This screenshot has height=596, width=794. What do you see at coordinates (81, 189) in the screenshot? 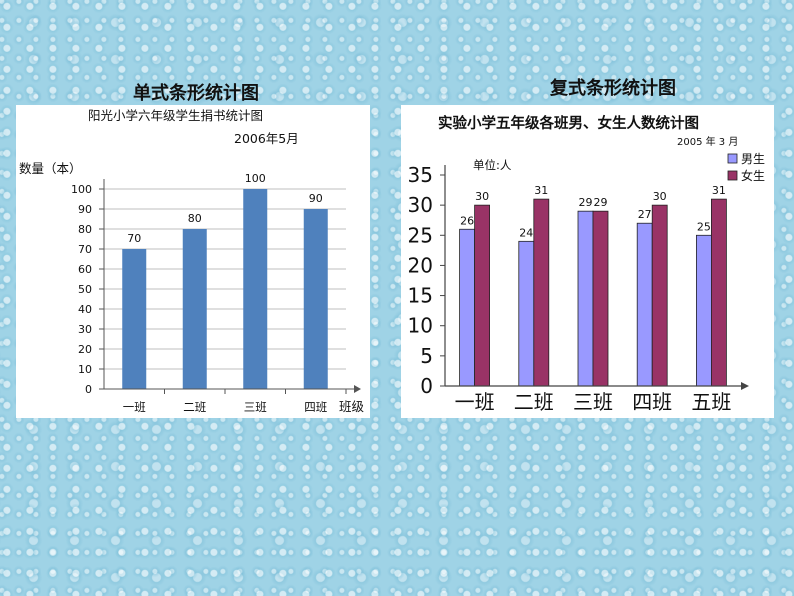
I see `chart1-ytick-label: 100` at bounding box center [81, 189].